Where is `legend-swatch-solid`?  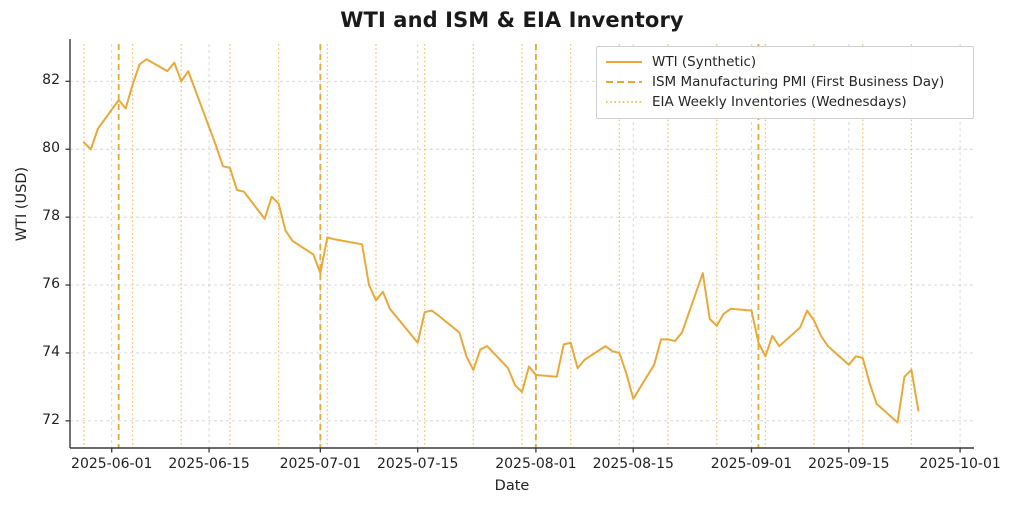
legend-swatch-solid is located at coordinates (624, 62).